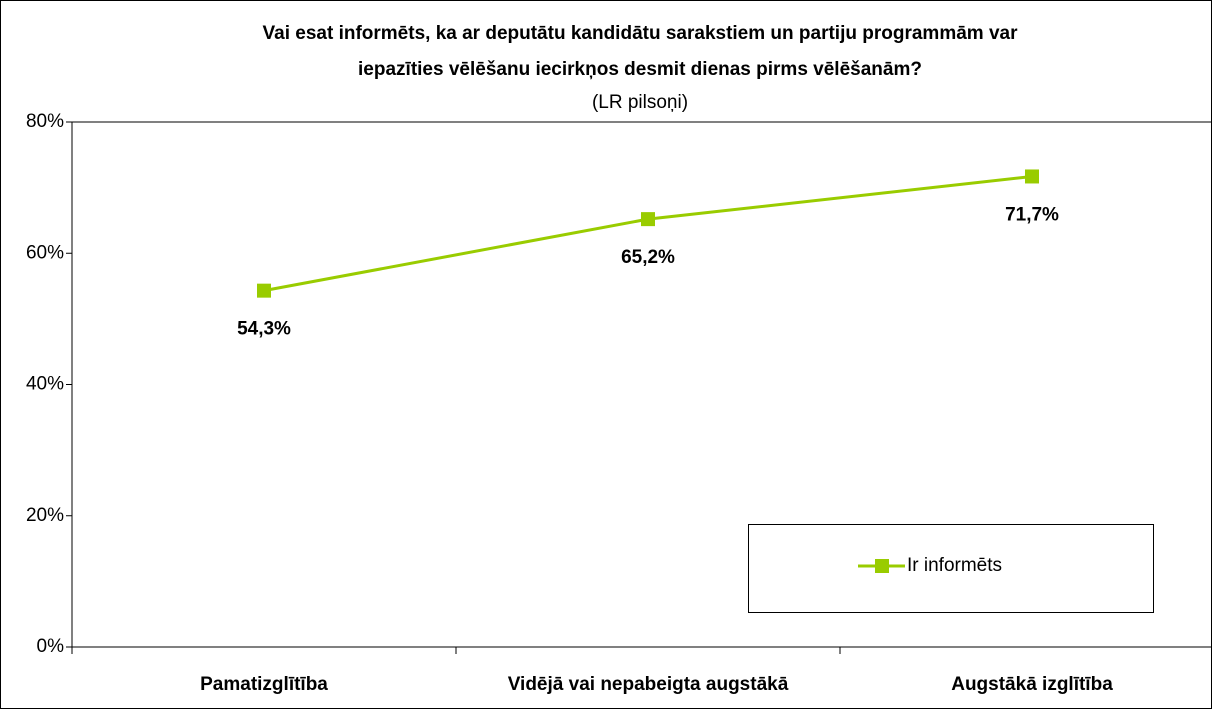 The width and height of the screenshot is (1212, 709). Describe the element at coordinates (264, 329) in the screenshot. I see `data-label: 54,3%` at that location.